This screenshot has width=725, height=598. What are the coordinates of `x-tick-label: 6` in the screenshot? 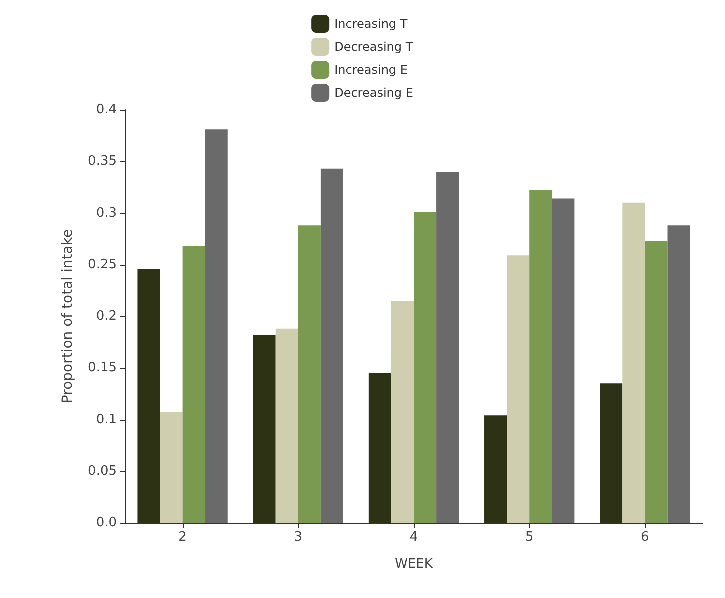 It's located at (645, 537).